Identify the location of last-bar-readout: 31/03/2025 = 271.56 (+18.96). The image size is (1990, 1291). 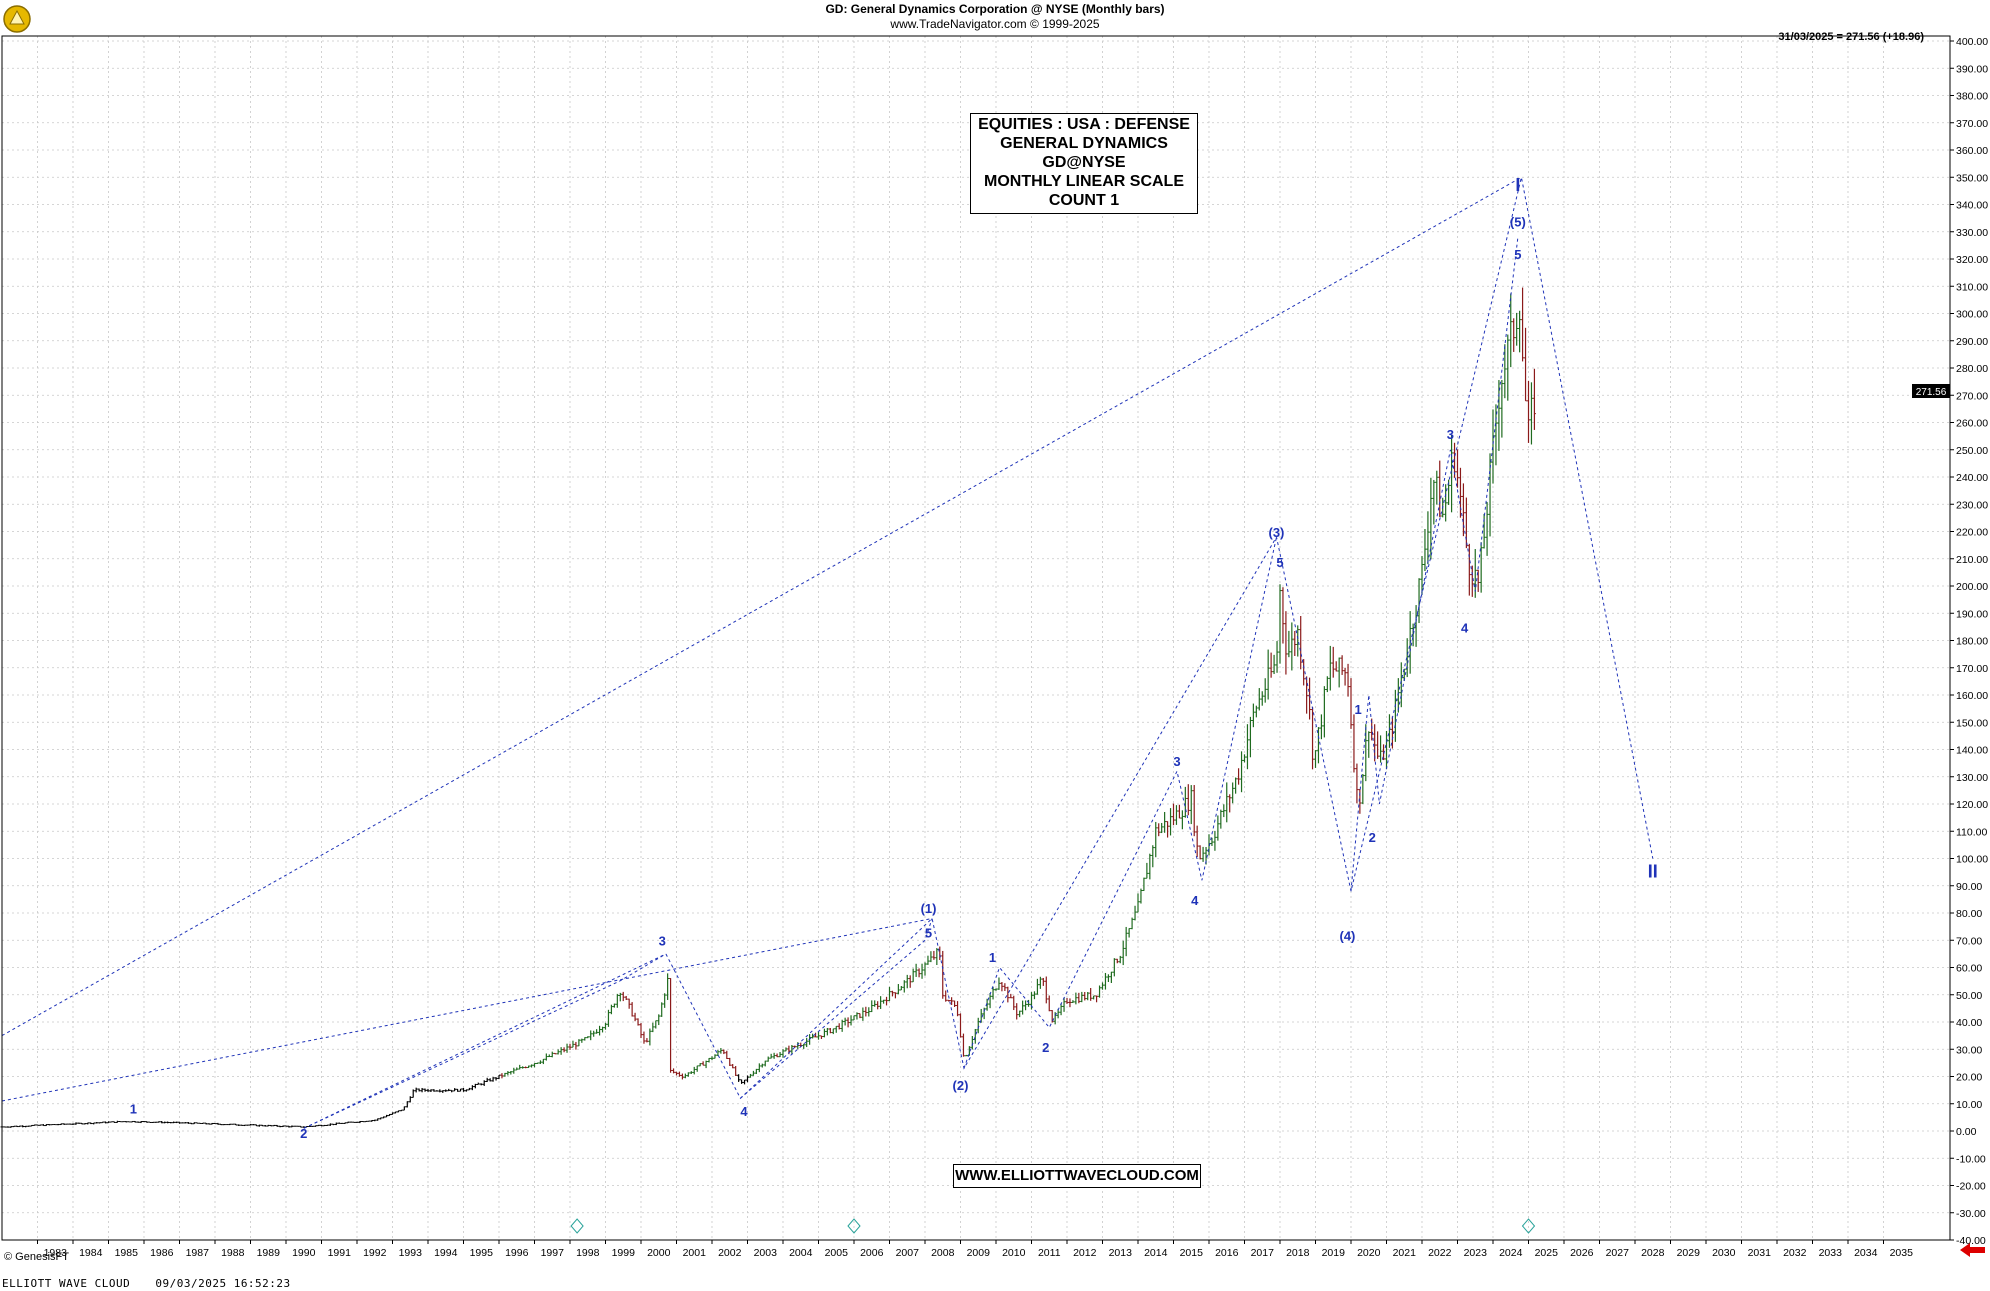
(1851, 37).